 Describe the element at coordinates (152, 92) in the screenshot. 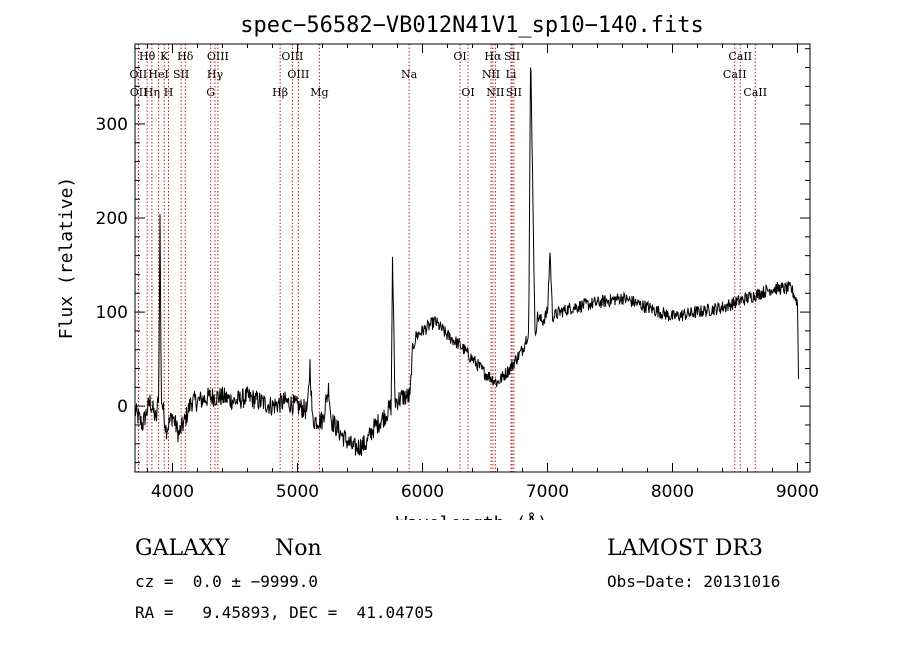

I see `spectral-line-label: Hη` at that location.